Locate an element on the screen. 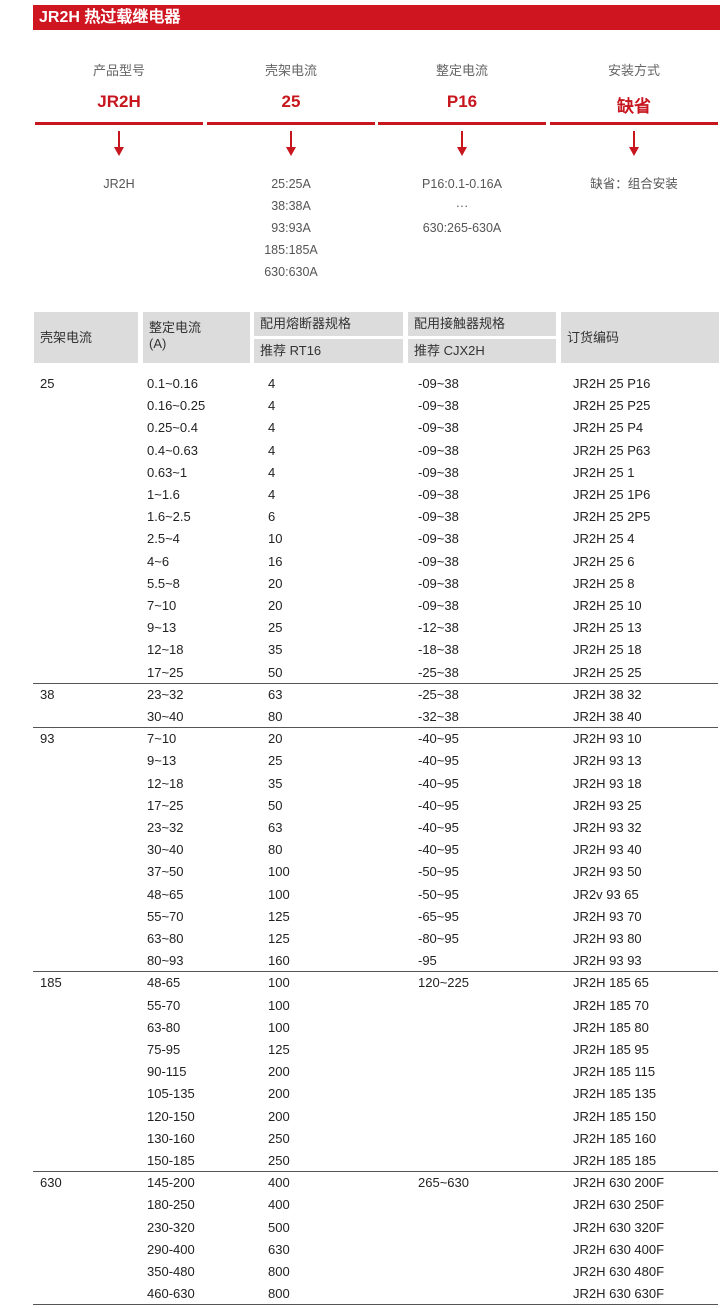  setting-range-cell: 0.63~1 is located at coordinates (167, 472).